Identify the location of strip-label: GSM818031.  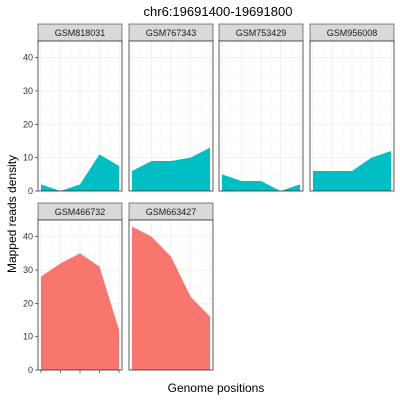
(80, 33).